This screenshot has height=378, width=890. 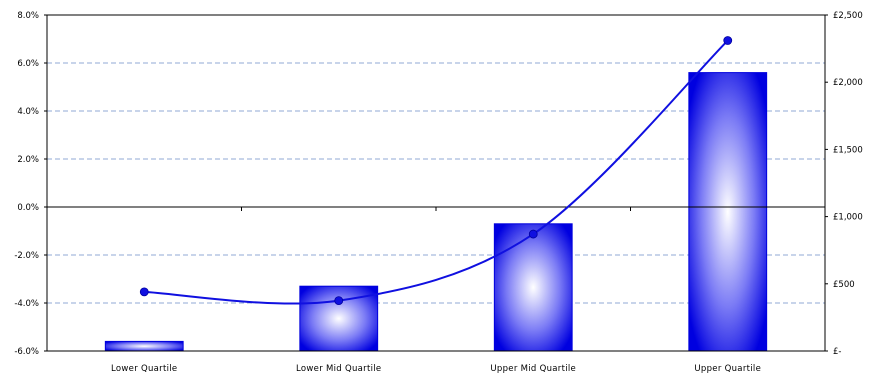 What do you see at coordinates (26, 352) in the screenshot?
I see `left-tick-label: -6.0%` at bounding box center [26, 352].